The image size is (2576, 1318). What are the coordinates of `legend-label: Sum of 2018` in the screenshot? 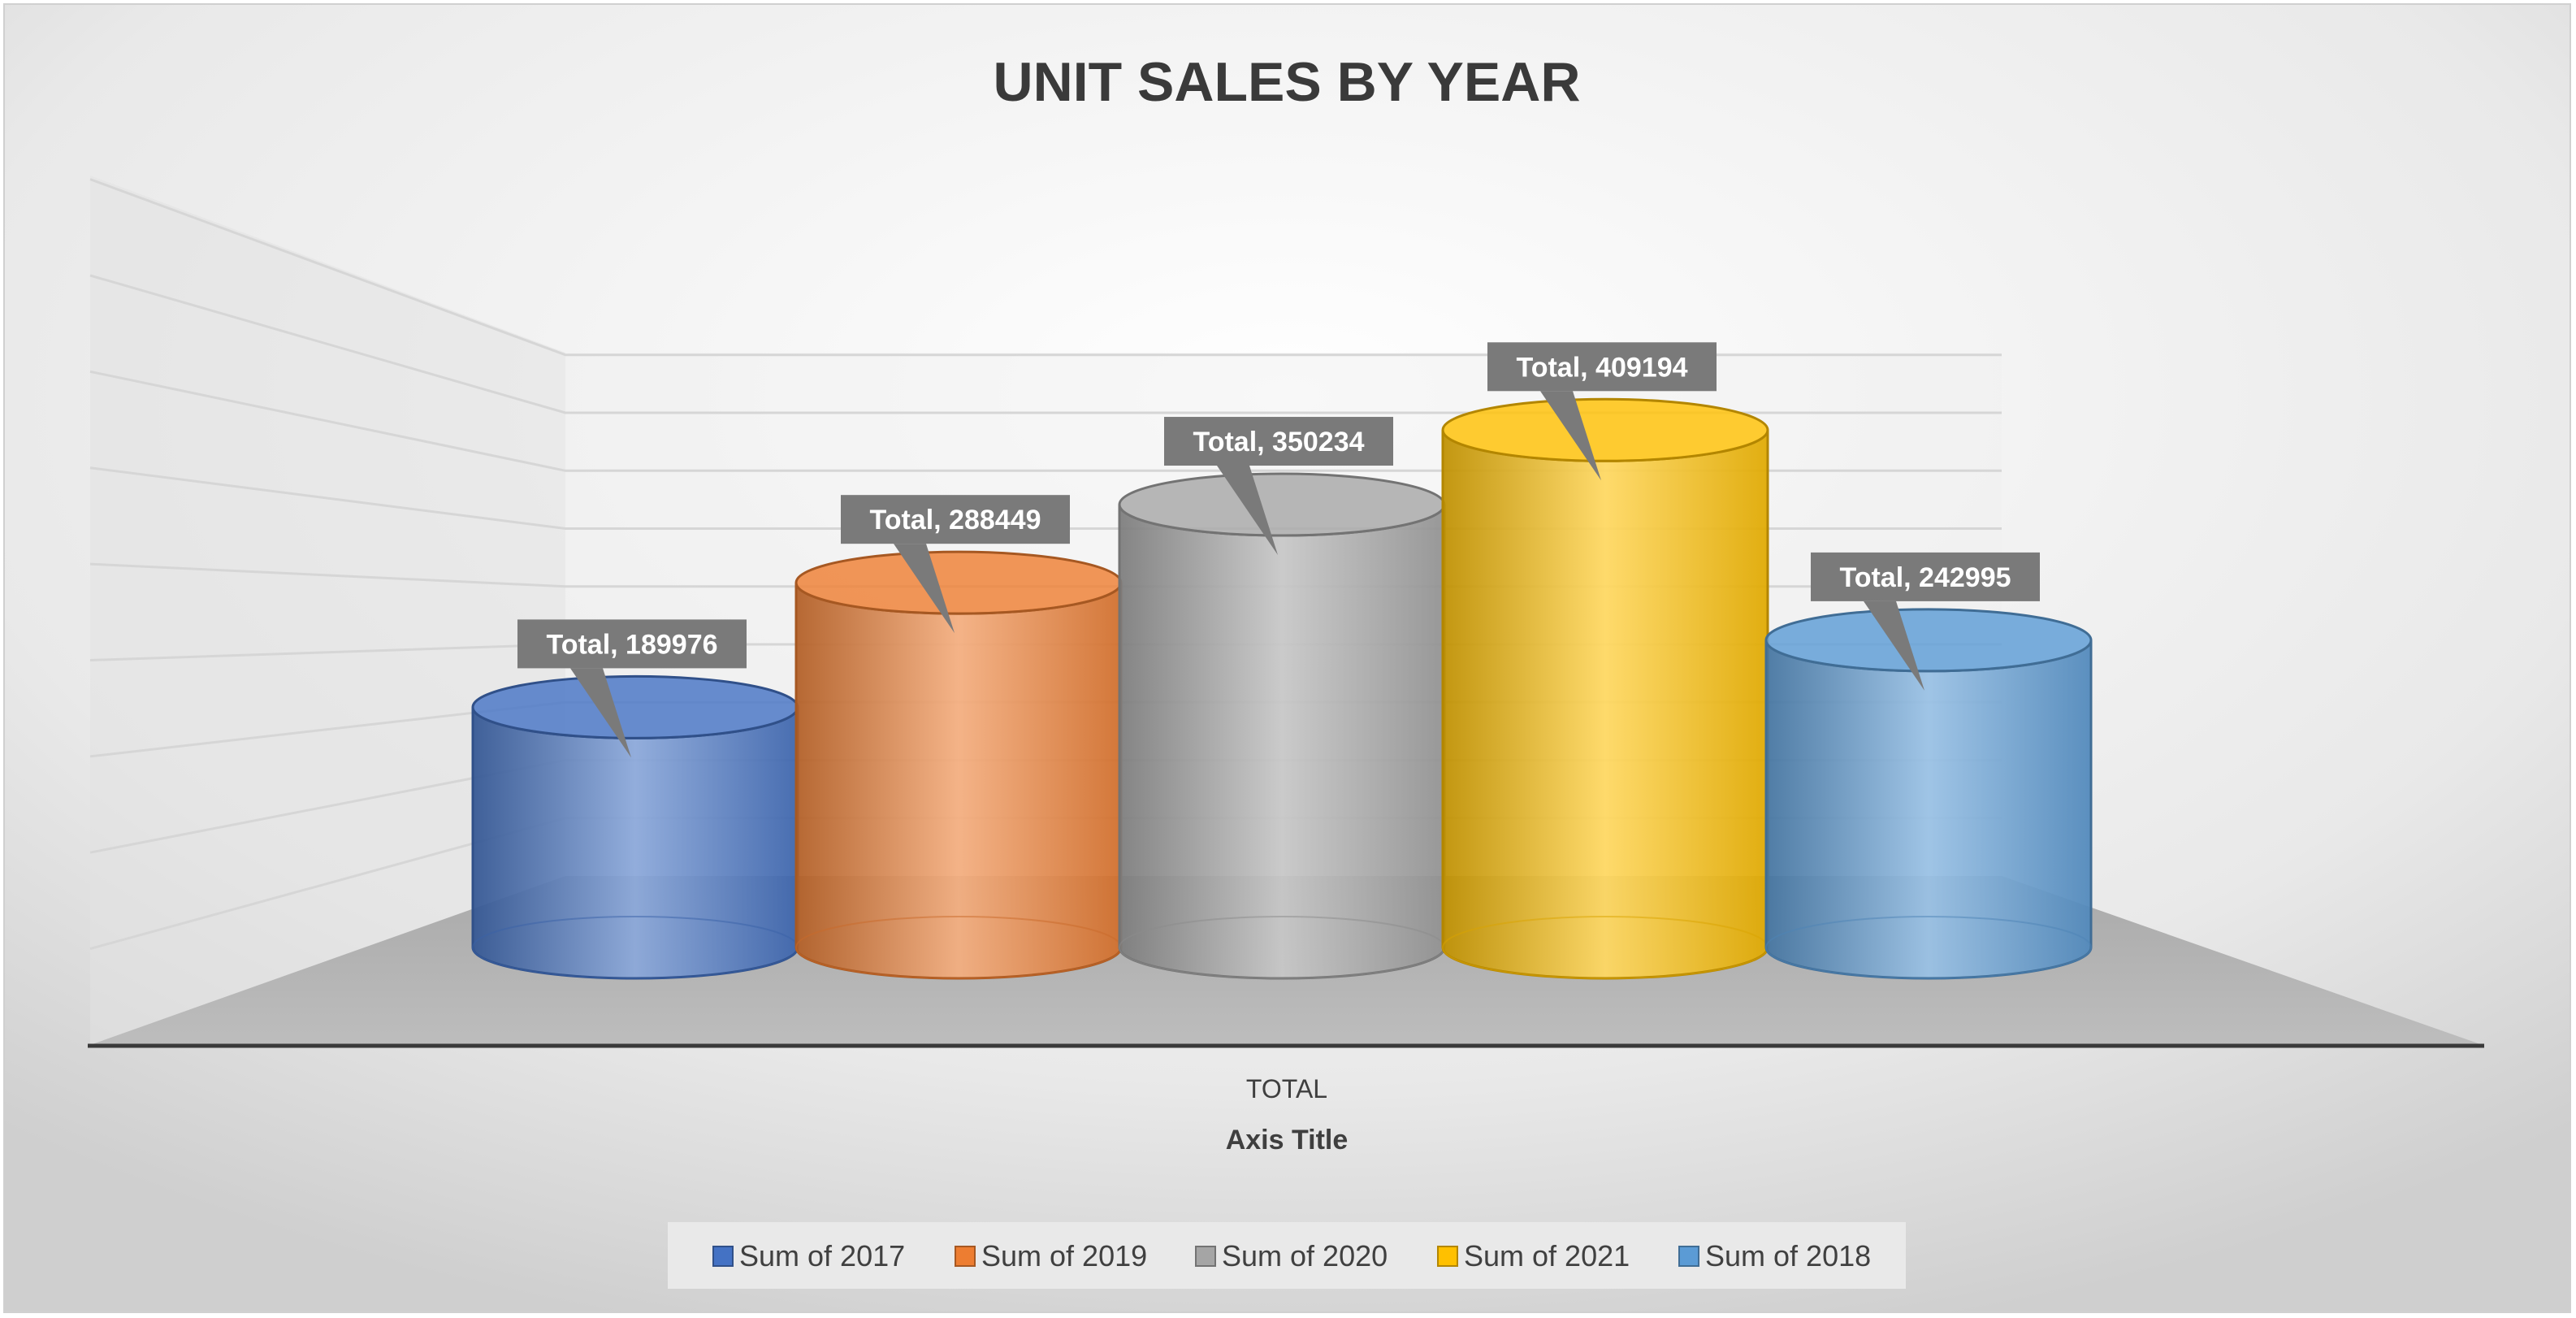 It's located at (1788, 1255).